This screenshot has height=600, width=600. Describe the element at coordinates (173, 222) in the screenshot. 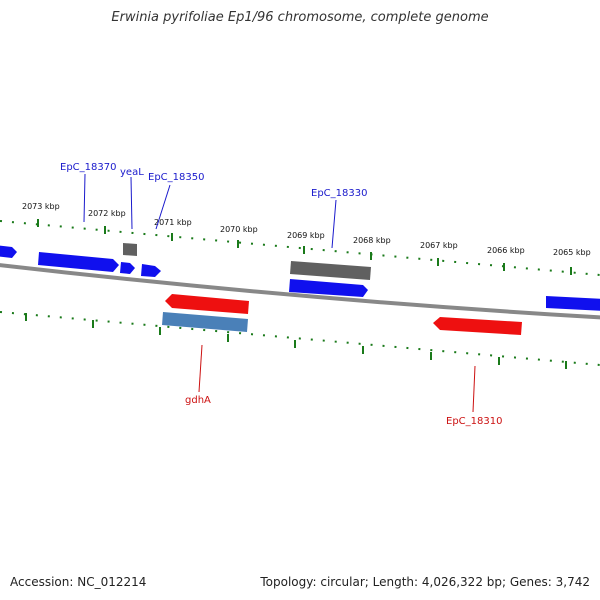

I see `kbp-label: 2071 kbp` at that location.